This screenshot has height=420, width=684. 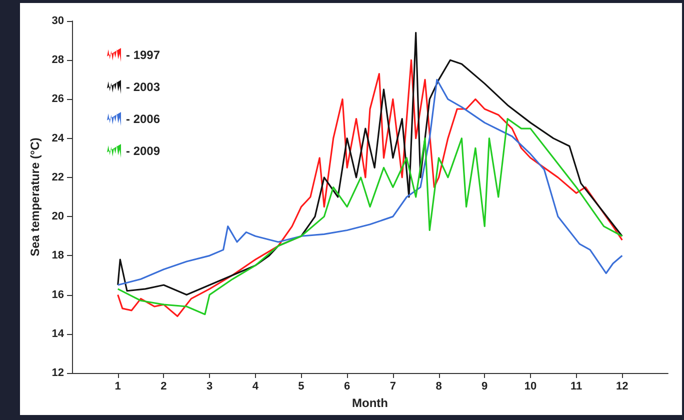 I want to click on y-tick-label: 24, so click(x=58, y=138).